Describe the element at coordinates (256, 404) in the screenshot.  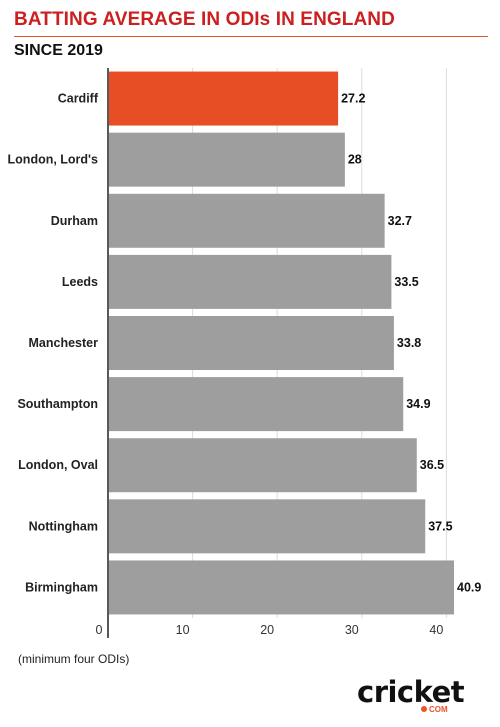
I see `bar-southampton` at that location.